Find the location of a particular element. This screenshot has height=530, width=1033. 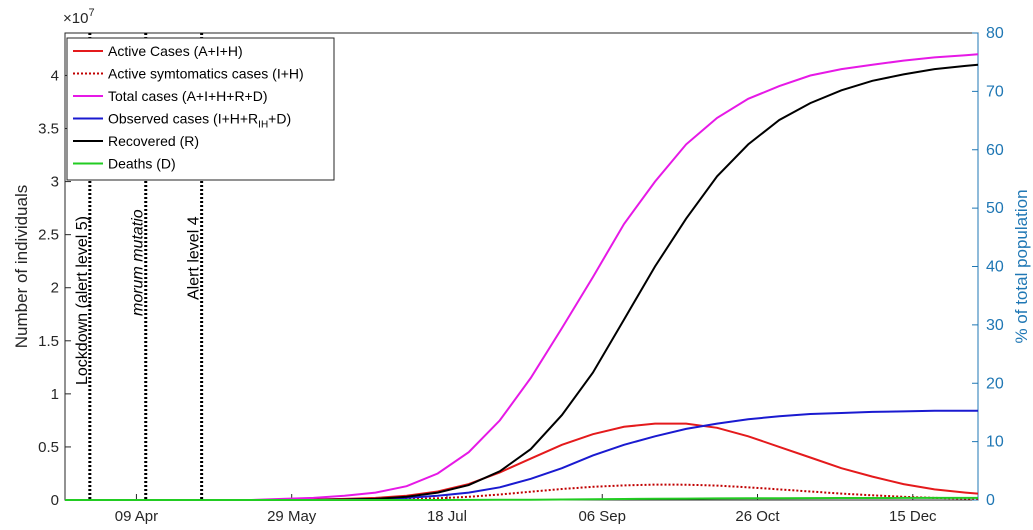

event-label: Lockdown (alert level 5) is located at coordinates (82, 300).